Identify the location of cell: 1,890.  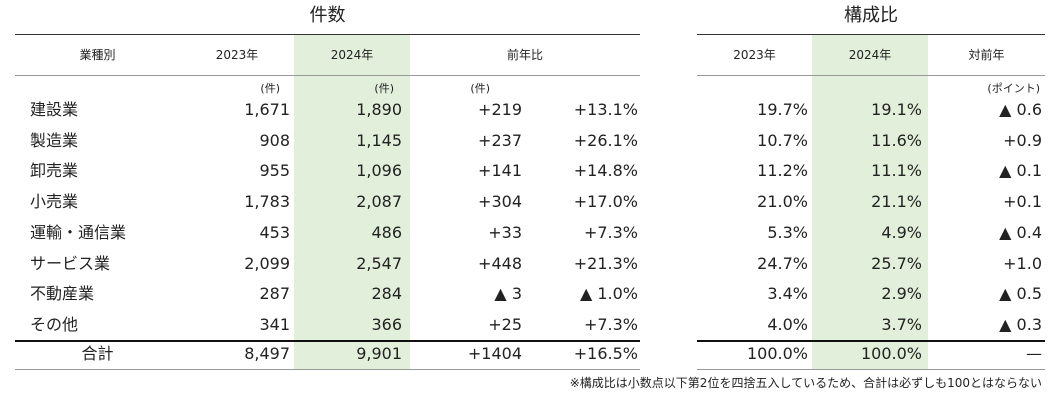
(379, 109).